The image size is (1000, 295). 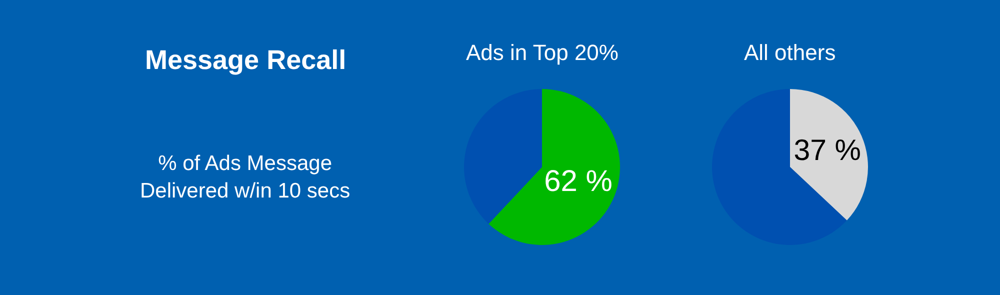 What do you see at coordinates (578, 181) in the screenshot?
I see `data-label: 62 %` at bounding box center [578, 181].